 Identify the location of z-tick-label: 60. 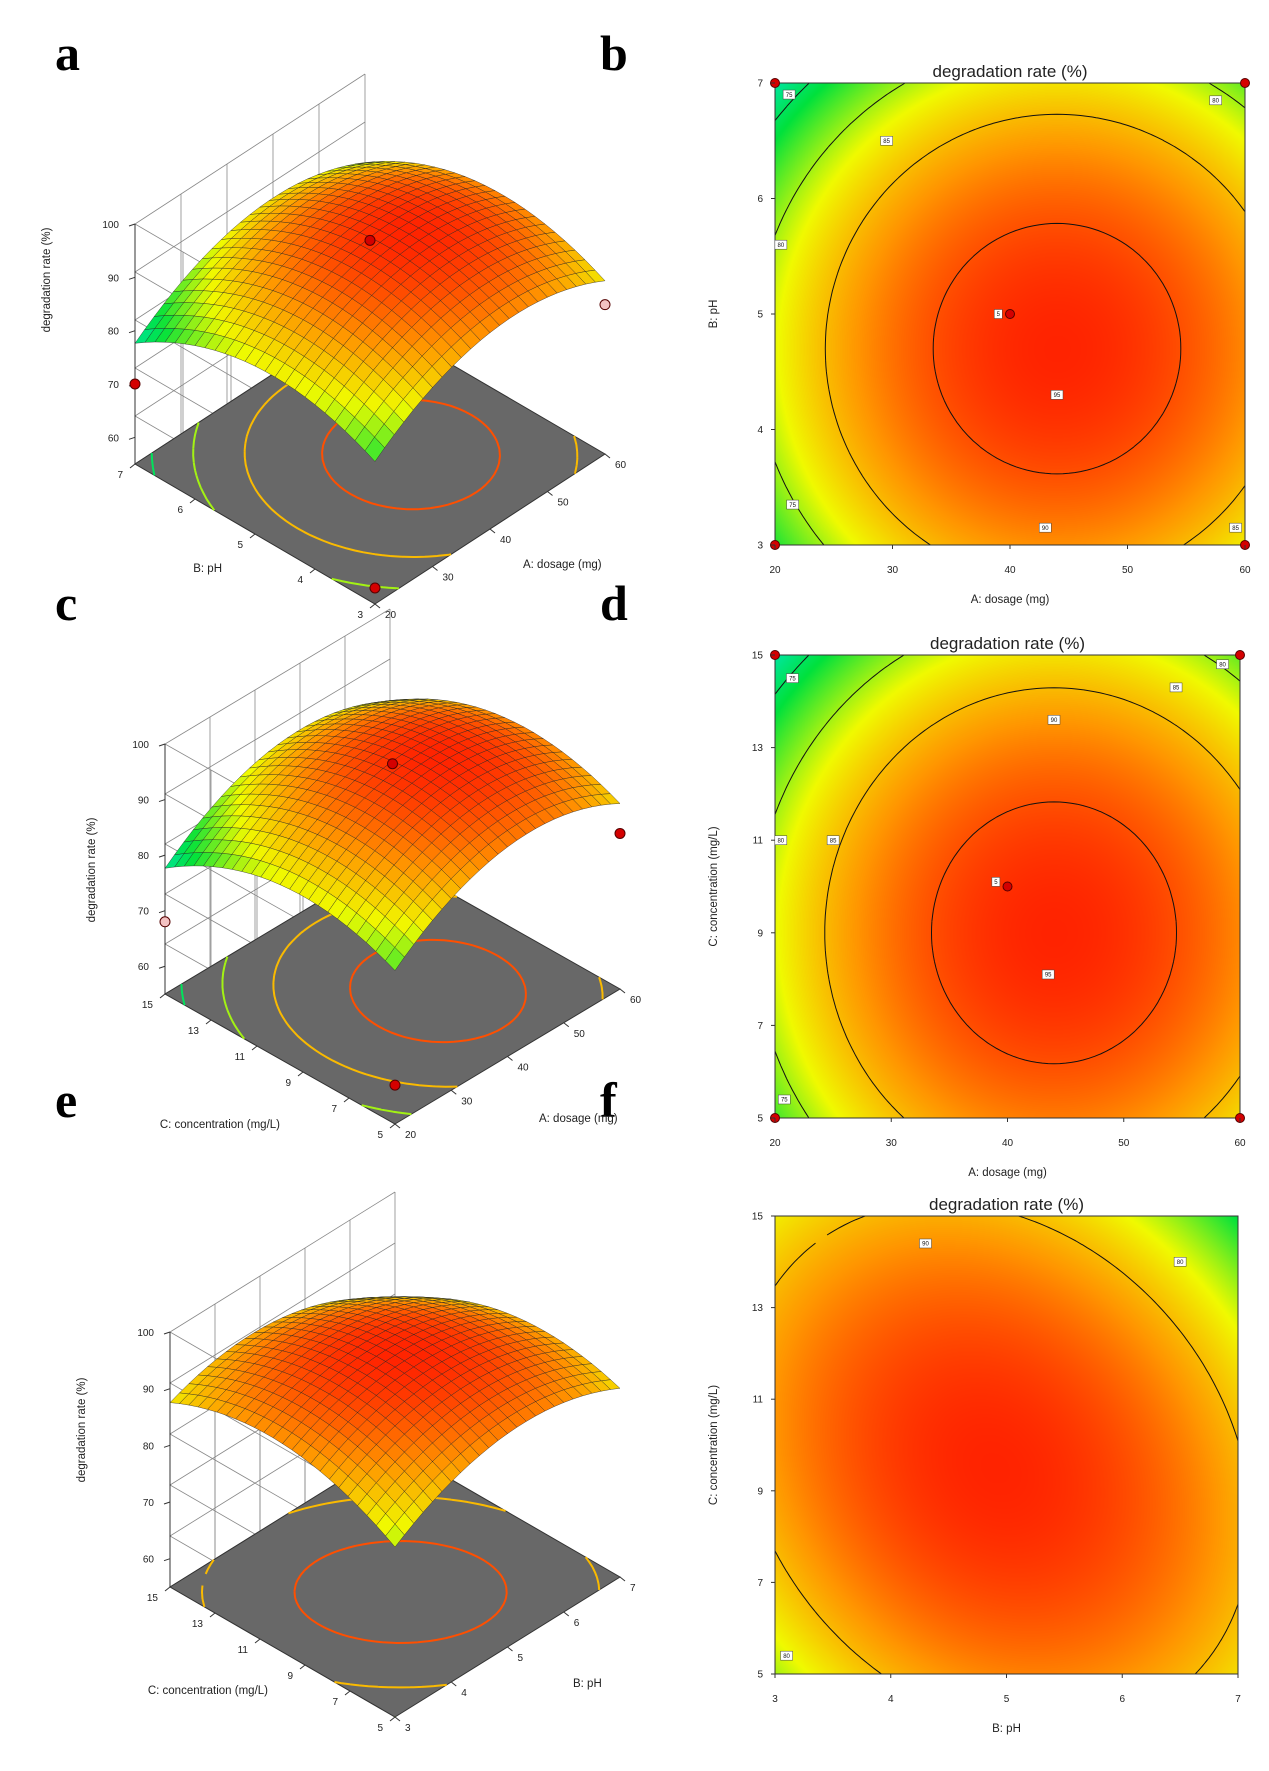
(114, 438).